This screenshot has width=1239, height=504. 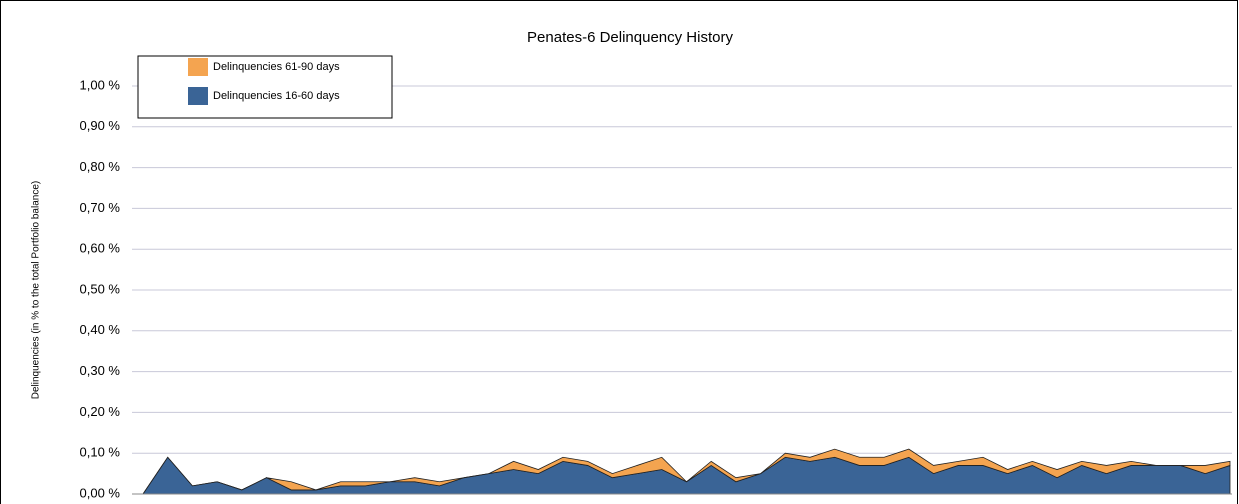 What do you see at coordinates (100, 452) in the screenshot?
I see `y-tick-label: 0,10 %` at bounding box center [100, 452].